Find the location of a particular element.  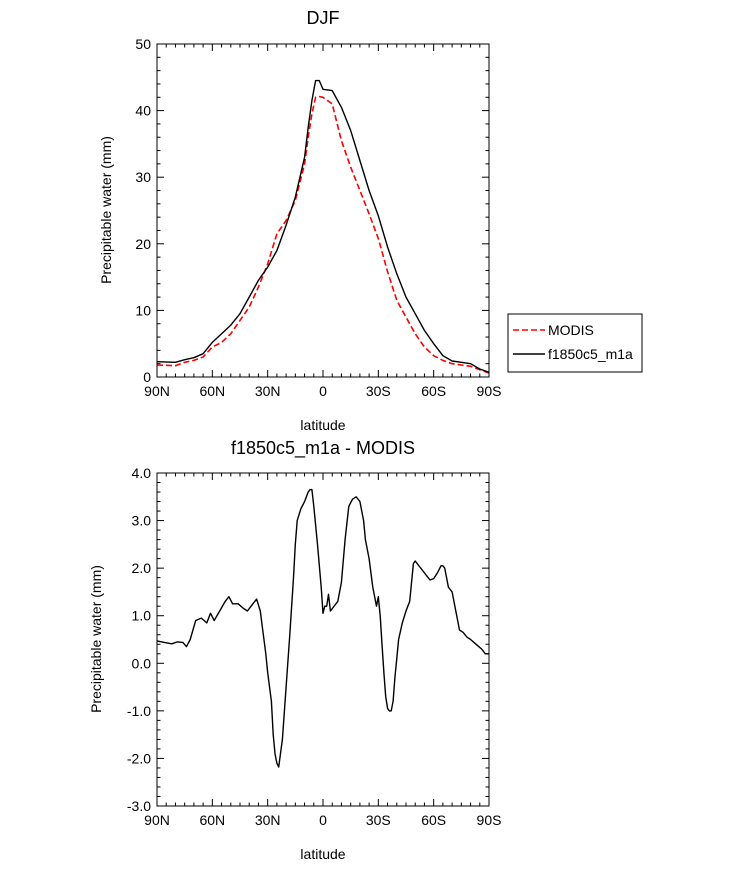

bottom-y-tick-labels: -3.0 -2.0 -1.0 0.0 1.0 2.0 3.0 4.0 is located at coordinates (139, 639).